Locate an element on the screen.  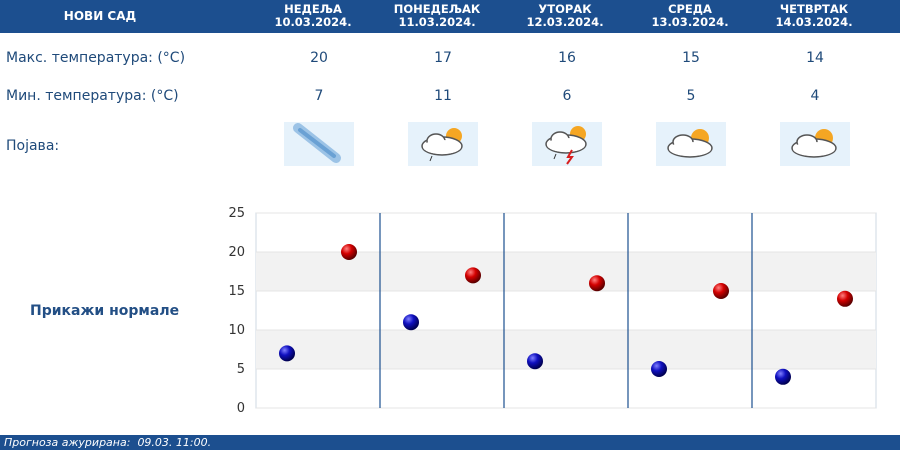
day-name: ПОНЕДЕЉАК is located at coordinates (437, 9).